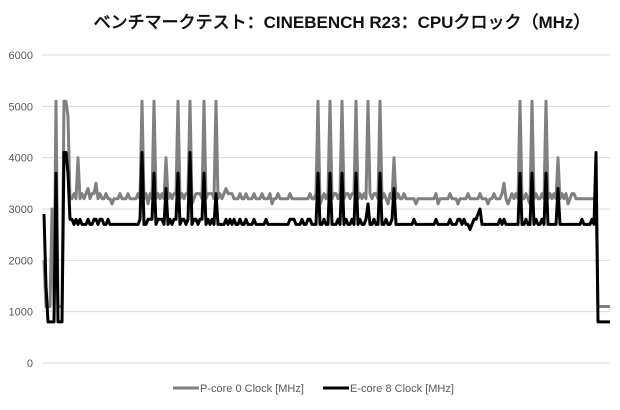 This screenshot has height=410, width=620. What do you see at coordinates (30, 364) in the screenshot?
I see `y-tick-label: 0` at bounding box center [30, 364].